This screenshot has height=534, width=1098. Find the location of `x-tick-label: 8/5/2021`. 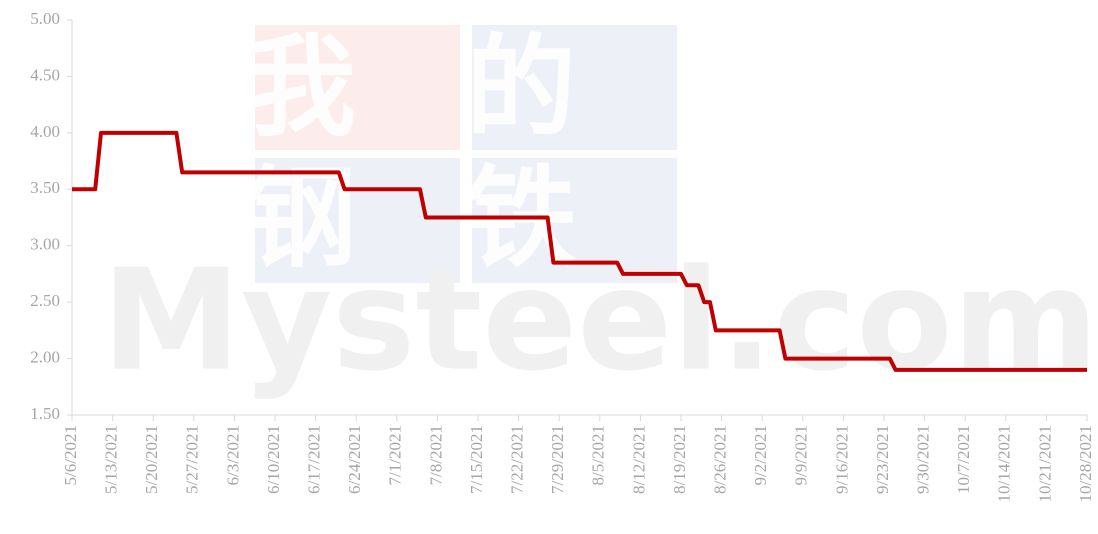

x-tick-label: 8/5/2021 is located at coordinates (598, 455).